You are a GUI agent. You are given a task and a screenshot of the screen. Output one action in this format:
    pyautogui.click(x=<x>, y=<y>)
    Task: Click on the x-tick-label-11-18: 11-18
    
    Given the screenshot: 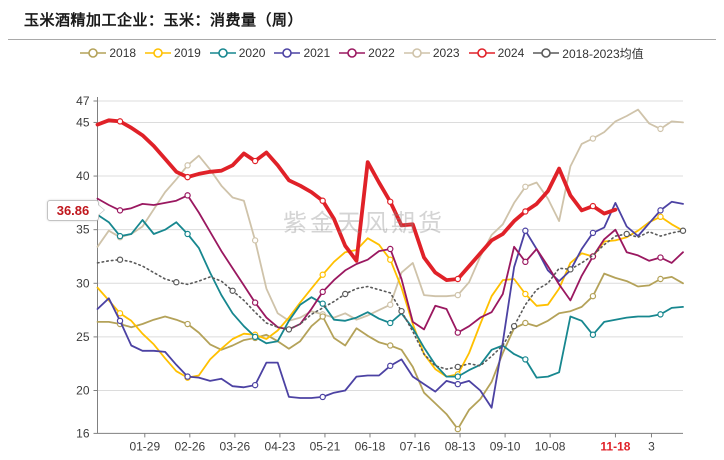 What is the action you would take?
    pyautogui.click(x=615, y=446)
    